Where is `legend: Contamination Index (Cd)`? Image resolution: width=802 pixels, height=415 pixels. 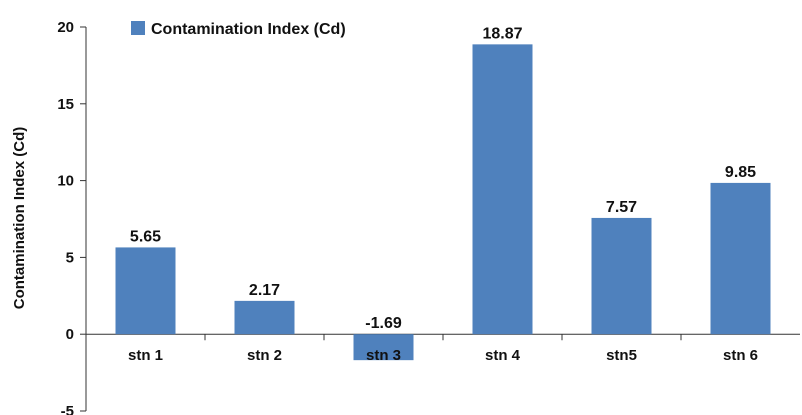 legend: Contamination Index (Cd) is located at coordinates (238, 29).